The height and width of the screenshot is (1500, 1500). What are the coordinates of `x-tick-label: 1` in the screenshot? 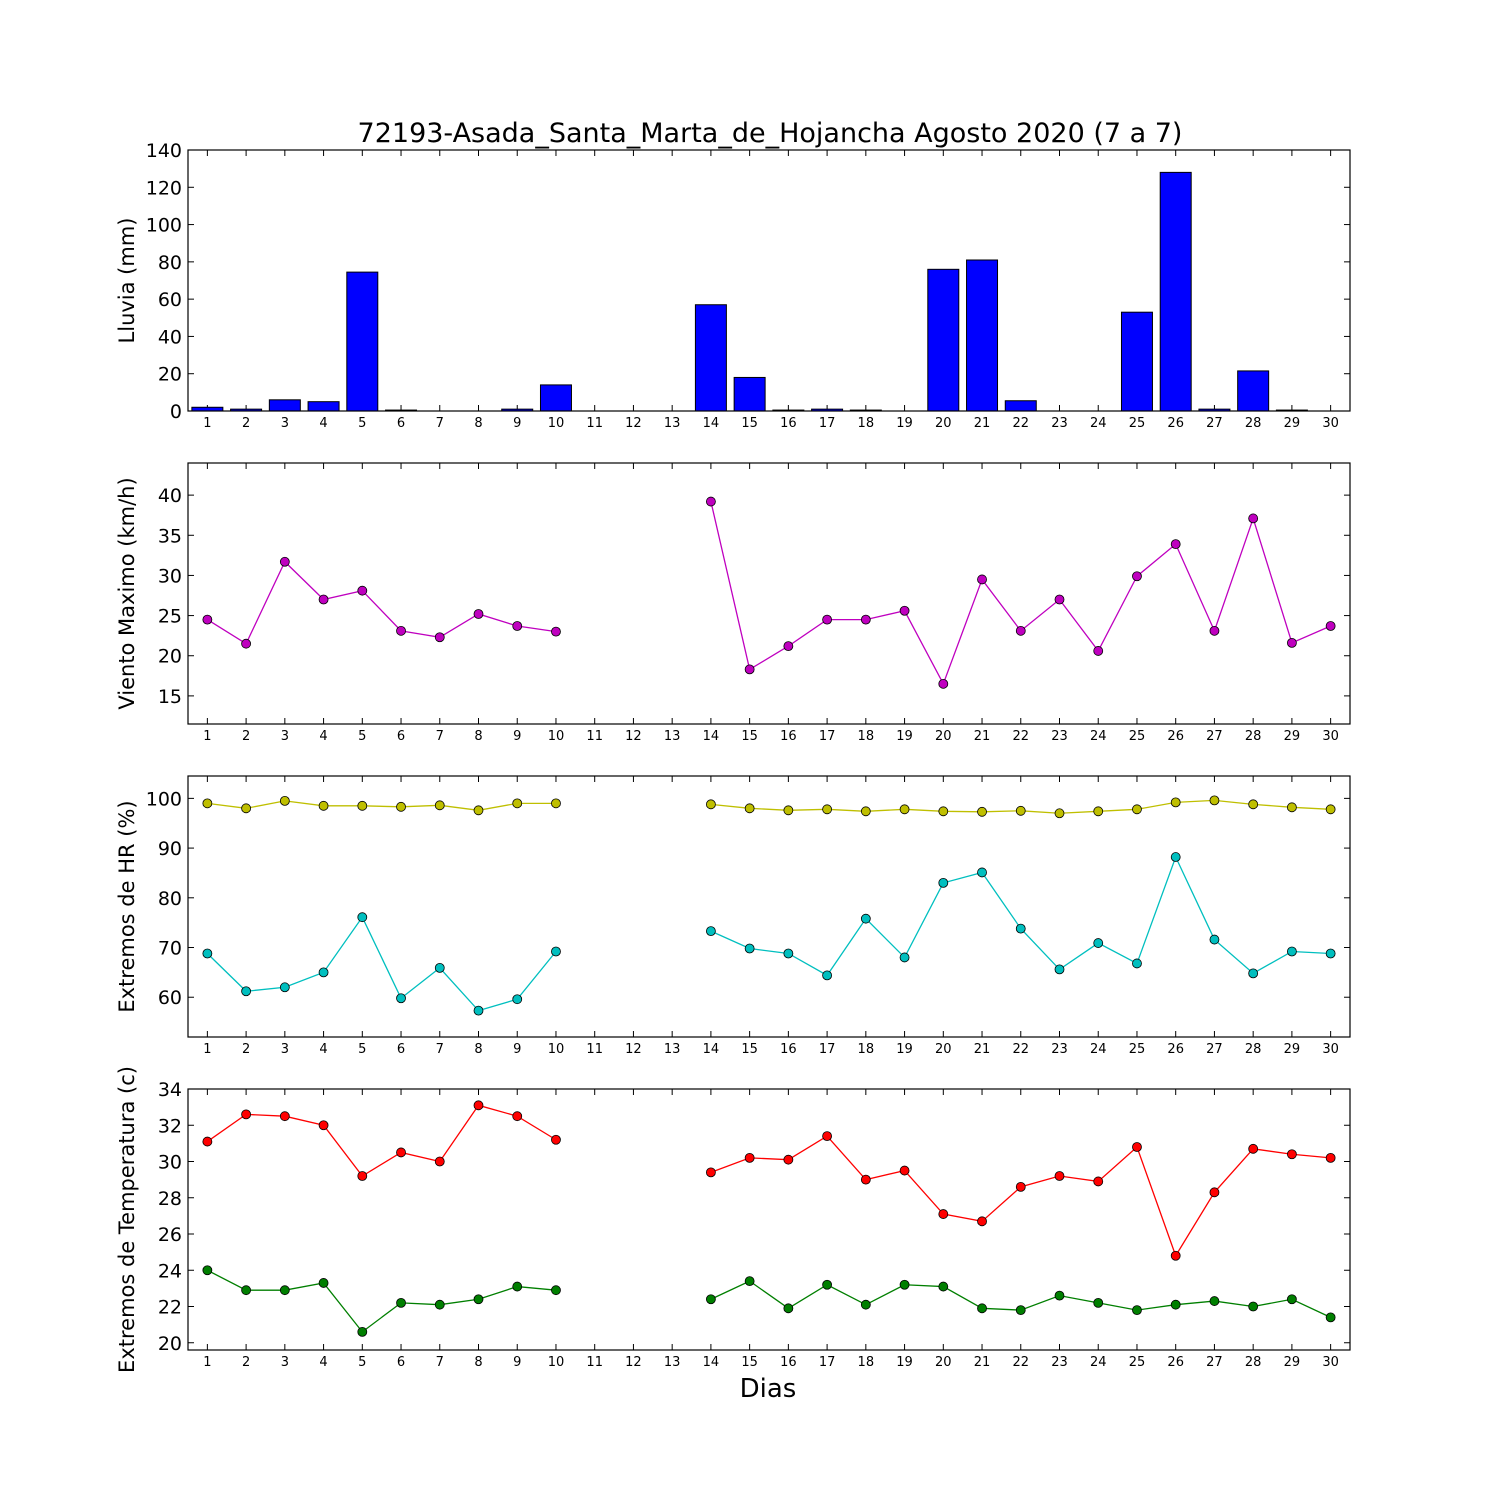 It's located at (207, 1049).